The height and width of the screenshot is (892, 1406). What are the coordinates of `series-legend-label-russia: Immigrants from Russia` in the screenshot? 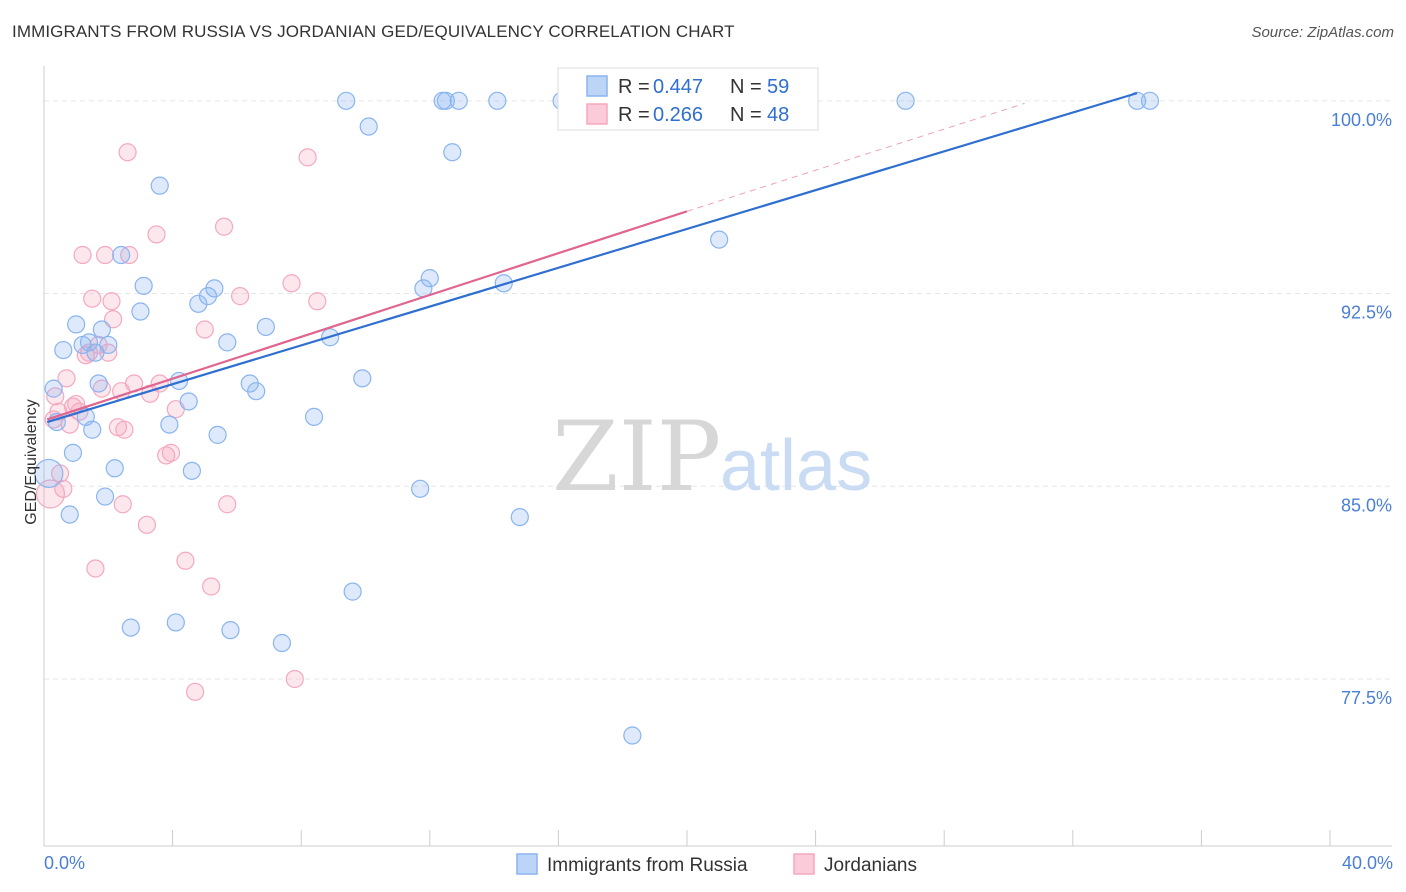 It's located at (647, 865).